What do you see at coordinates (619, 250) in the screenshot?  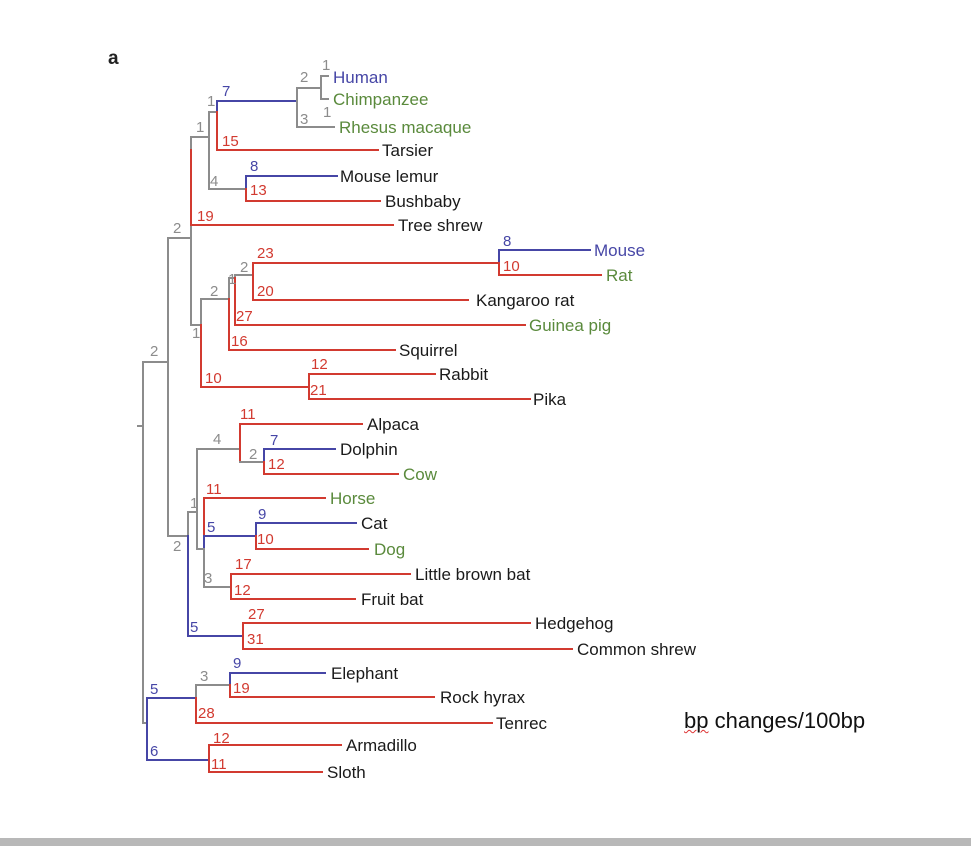 I see `leaf-label-mouse: Mouse` at bounding box center [619, 250].